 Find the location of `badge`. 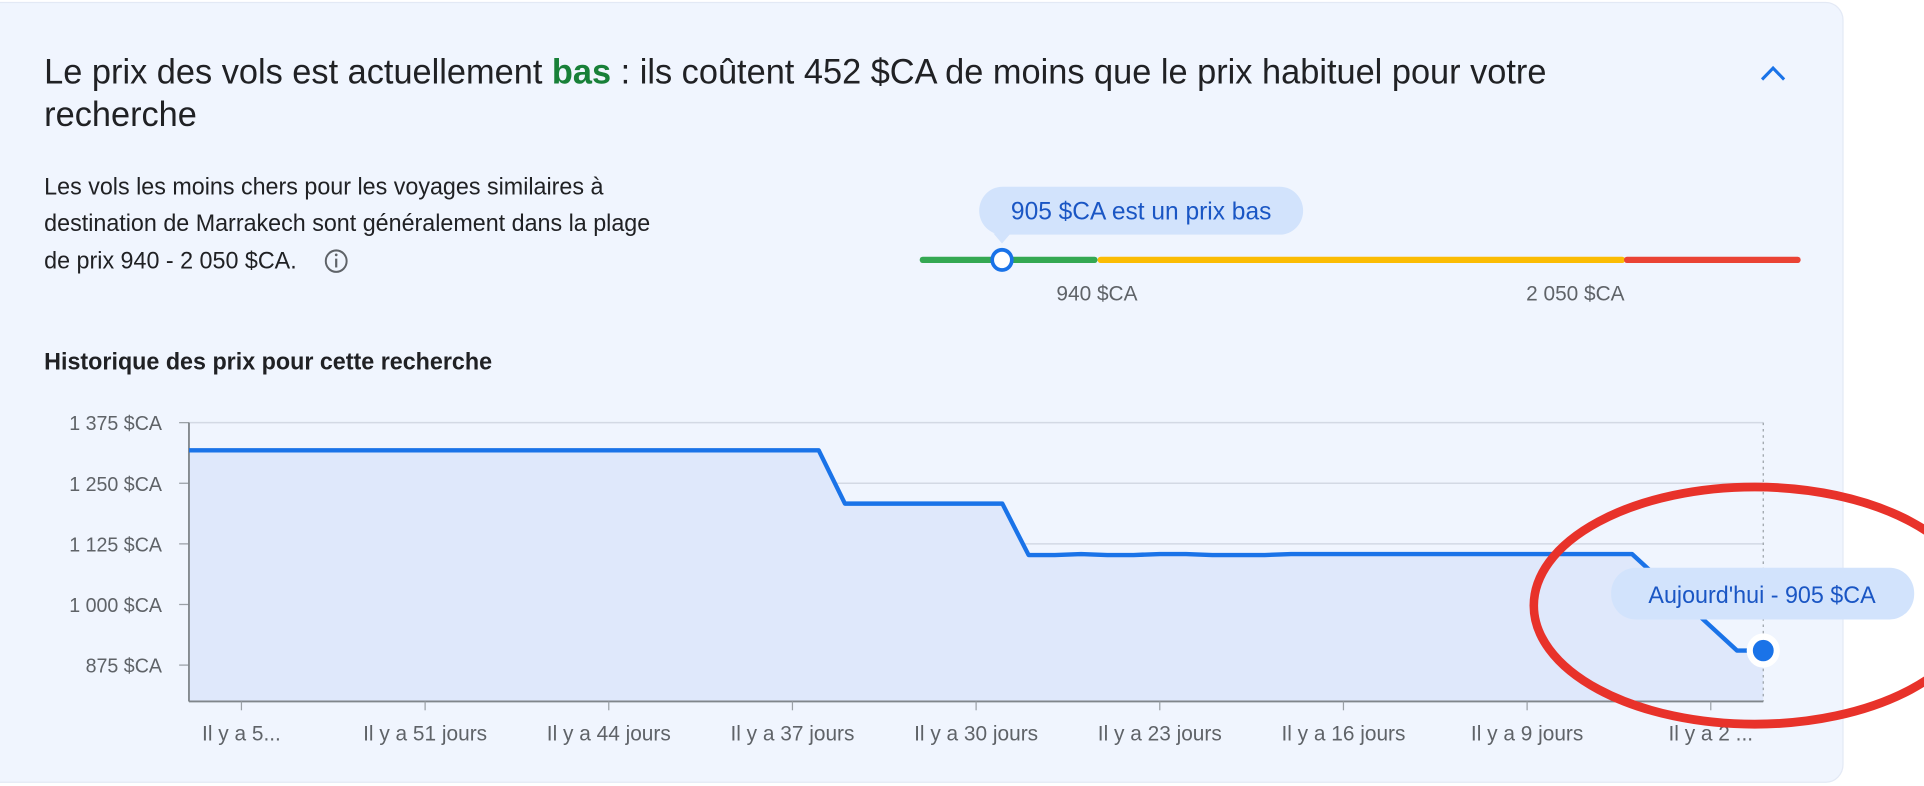

badge is located at coordinates (1141, 210).